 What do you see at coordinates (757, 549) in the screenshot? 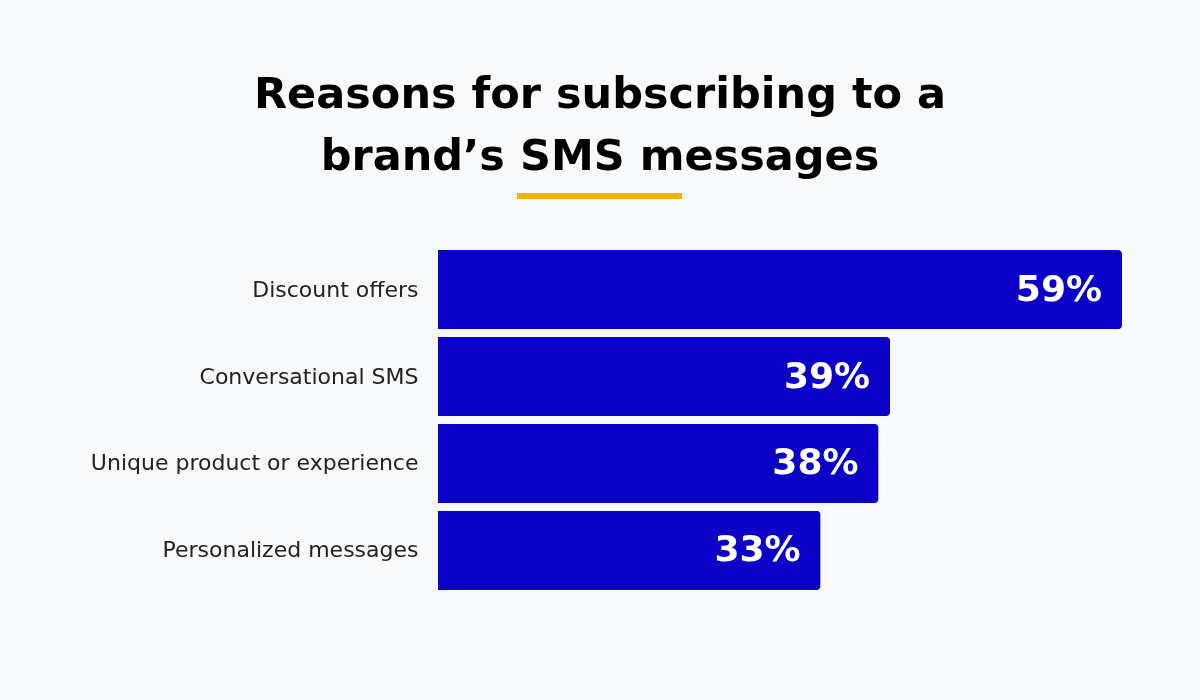
I see `data-label: 33%` at bounding box center [757, 549].